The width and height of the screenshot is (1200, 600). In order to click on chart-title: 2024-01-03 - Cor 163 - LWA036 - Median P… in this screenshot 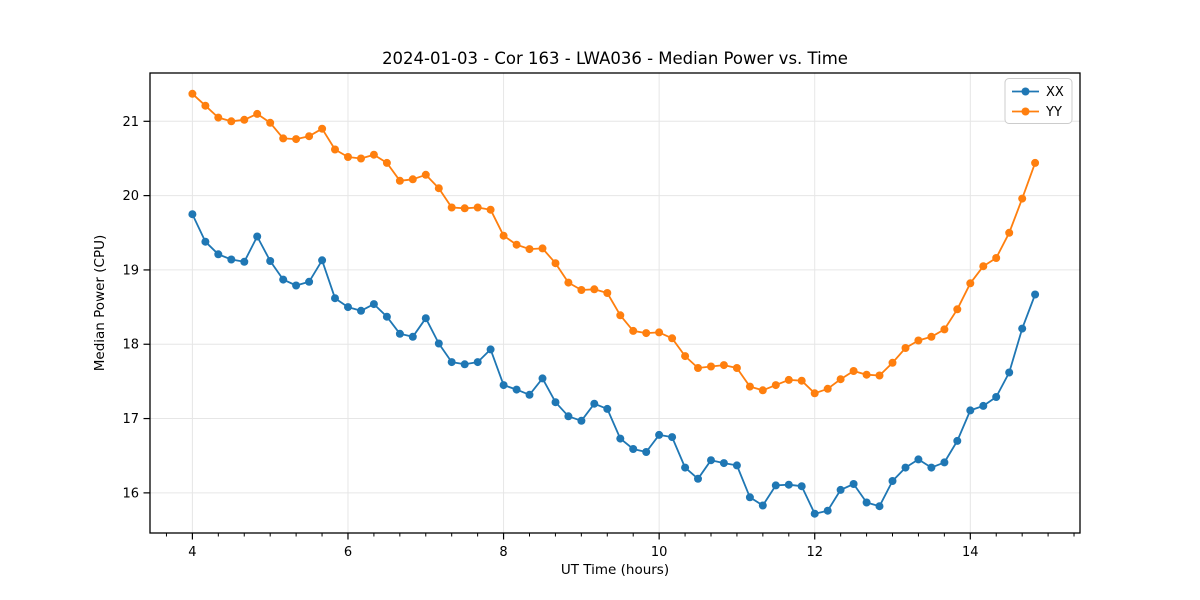, I will do `click(615, 58)`.